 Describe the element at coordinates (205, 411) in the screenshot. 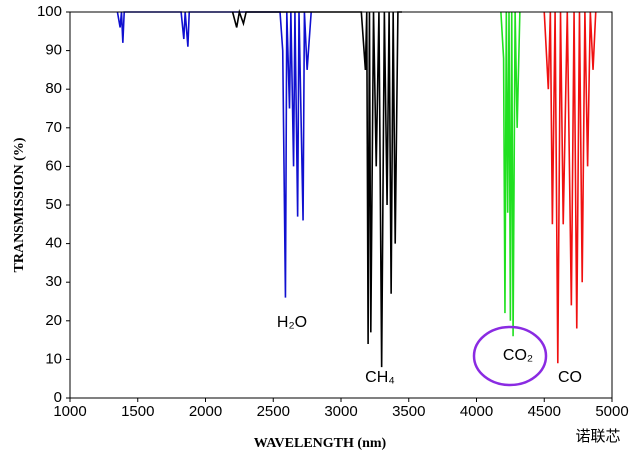

I see `x-tick-label: 2000` at that location.